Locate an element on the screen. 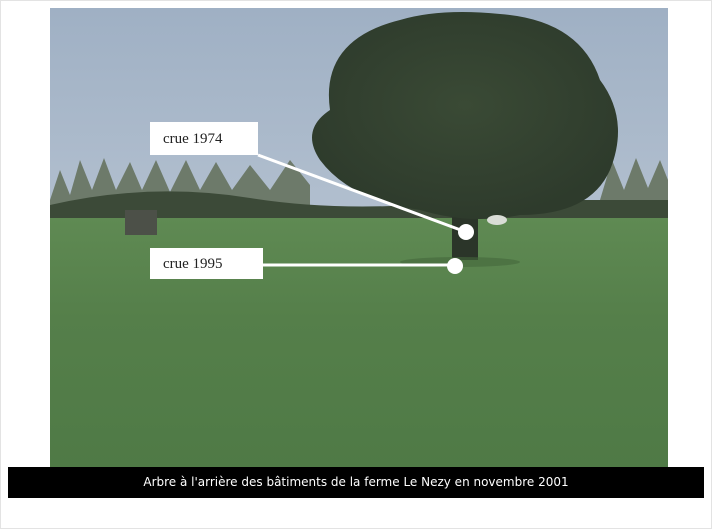 The width and height of the screenshot is (712, 529). shed is located at coordinates (141, 222).